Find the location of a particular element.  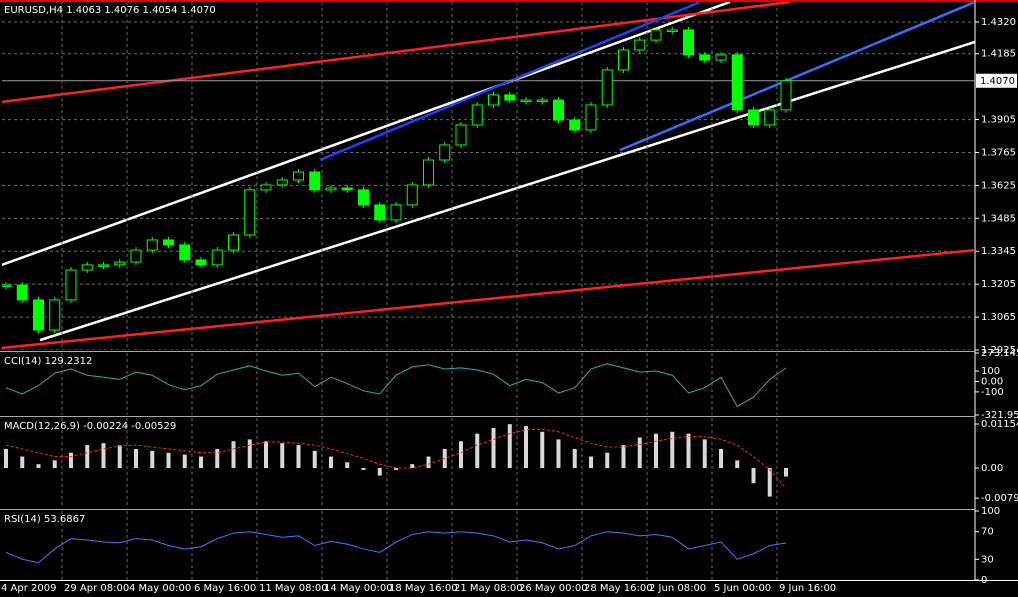

x-tick-label: 4 Apr 2009 is located at coordinates (28, 588).